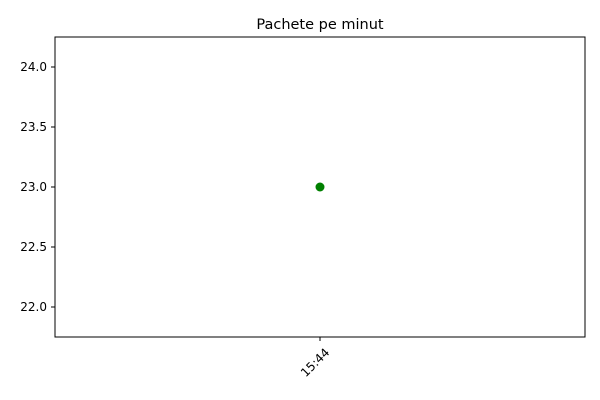 This screenshot has height=400, width=600. What do you see at coordinates (315, 362) in the screenshot?
I see `x-tick-label: 15:44` at bounding box center [315, 362].